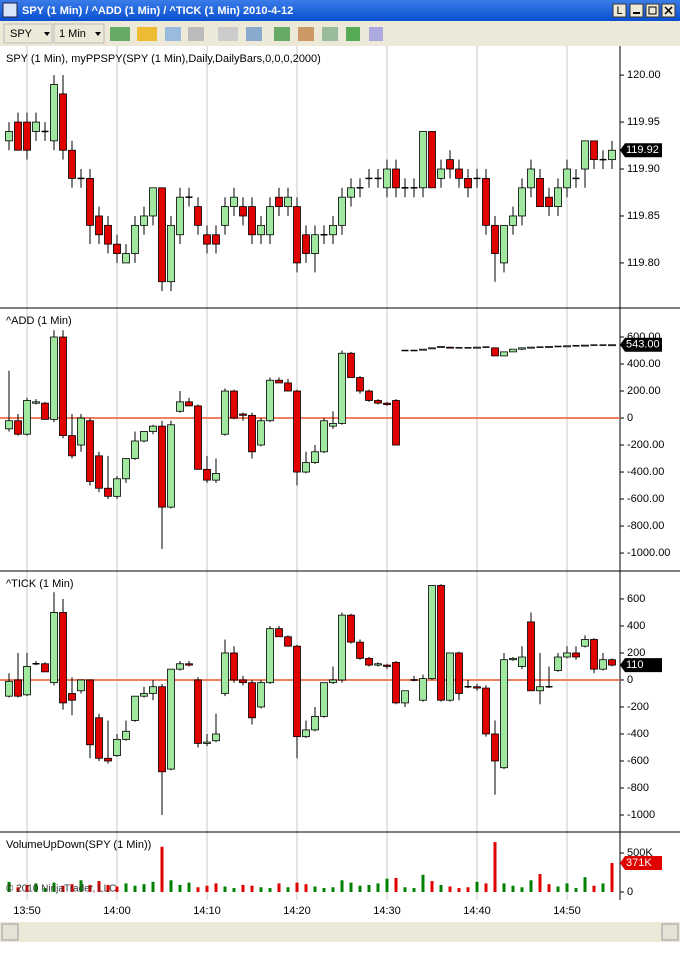  What do you see at coordinates (636, 653) in the screenshot?
I see `y-tick-label: 200` at bounding box center [636, 653].